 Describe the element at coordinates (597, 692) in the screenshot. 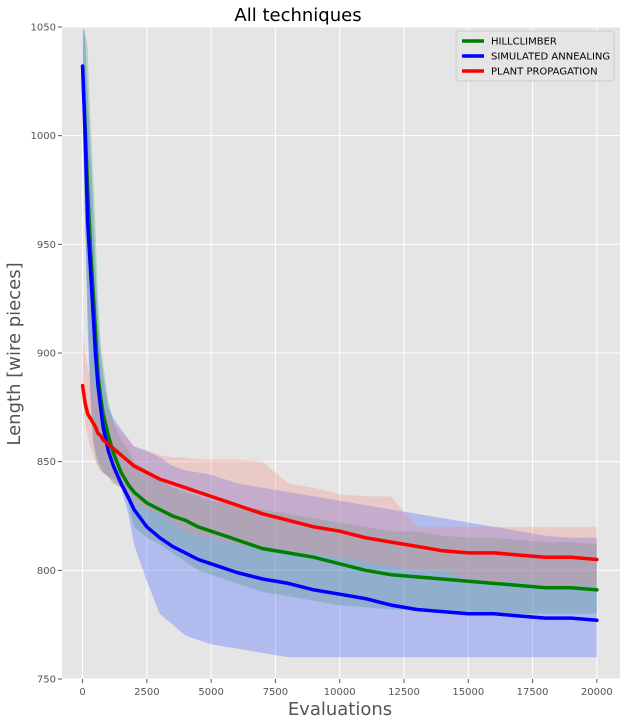

I see `x-tick-label: 20000` at that location.